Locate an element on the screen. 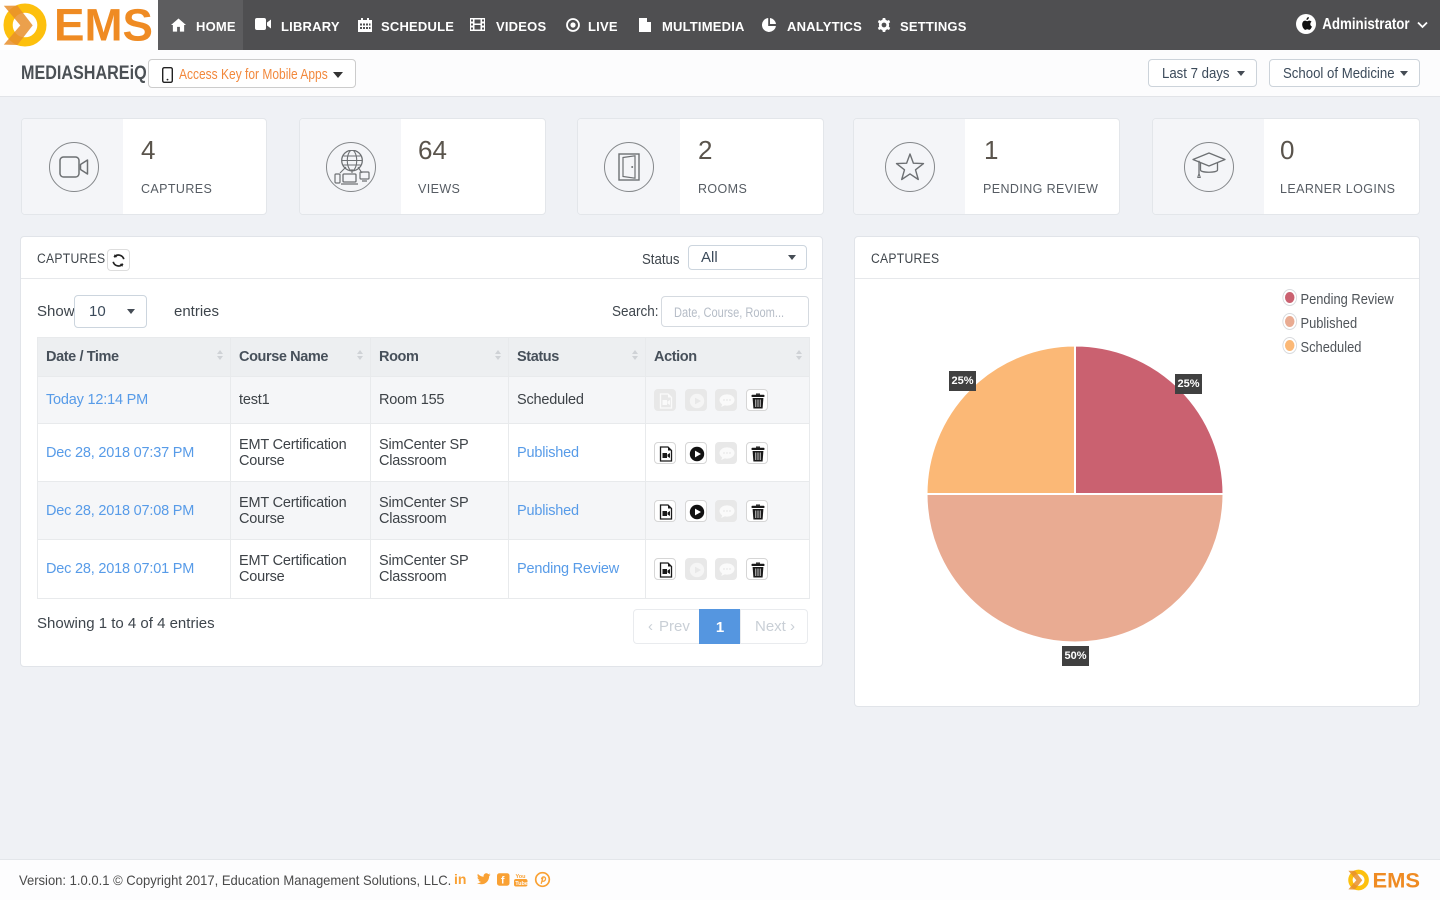  svg-text: Tube is located at coordinates (521, 884).